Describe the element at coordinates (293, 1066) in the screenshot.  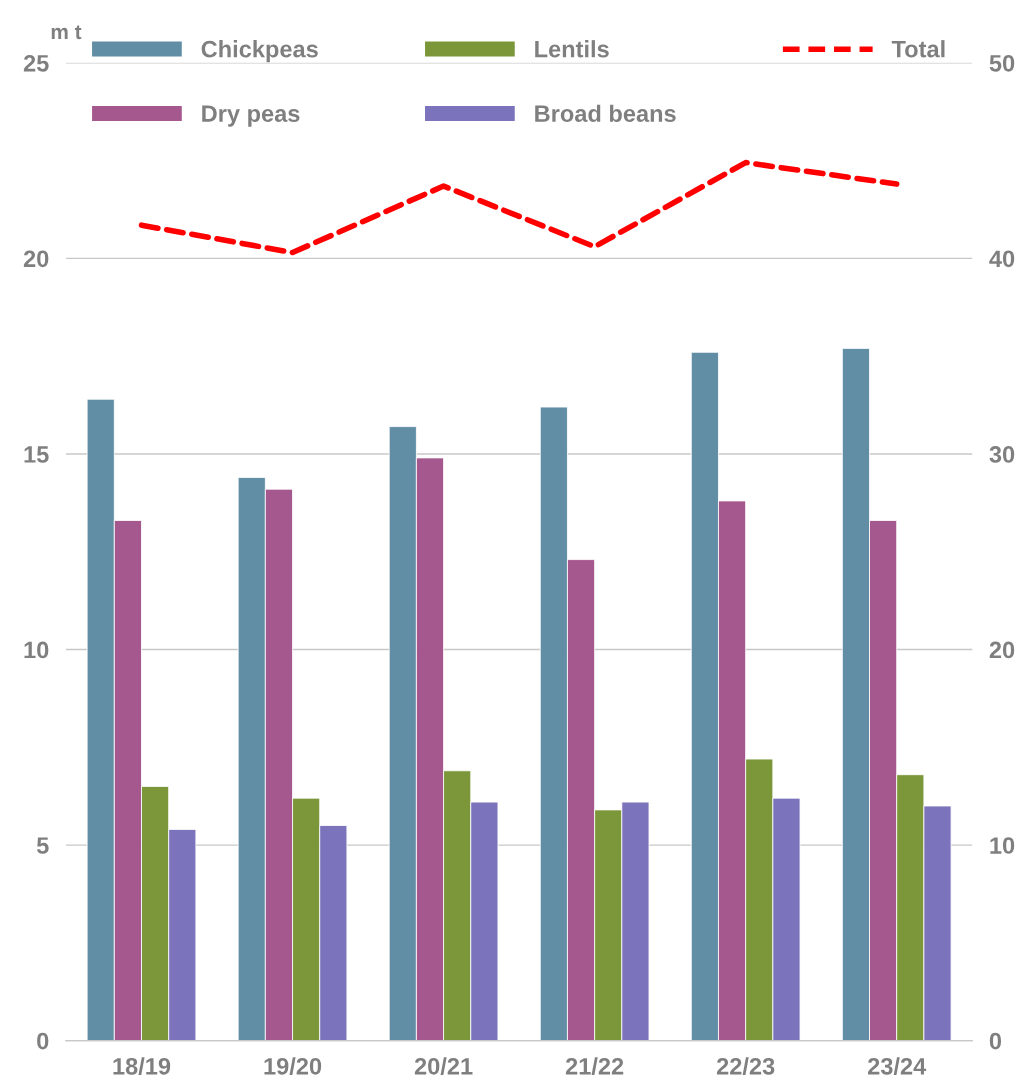
I see `x-tick-label: 19/20` at that location.